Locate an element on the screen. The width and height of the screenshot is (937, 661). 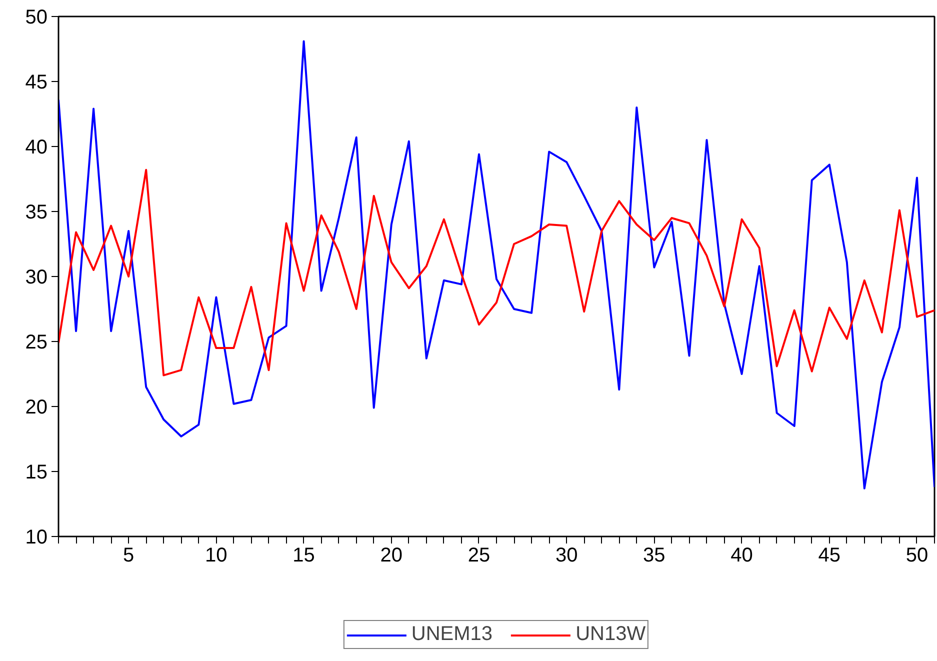
x-tick-label: 45 is located at coordinates (829, 555).